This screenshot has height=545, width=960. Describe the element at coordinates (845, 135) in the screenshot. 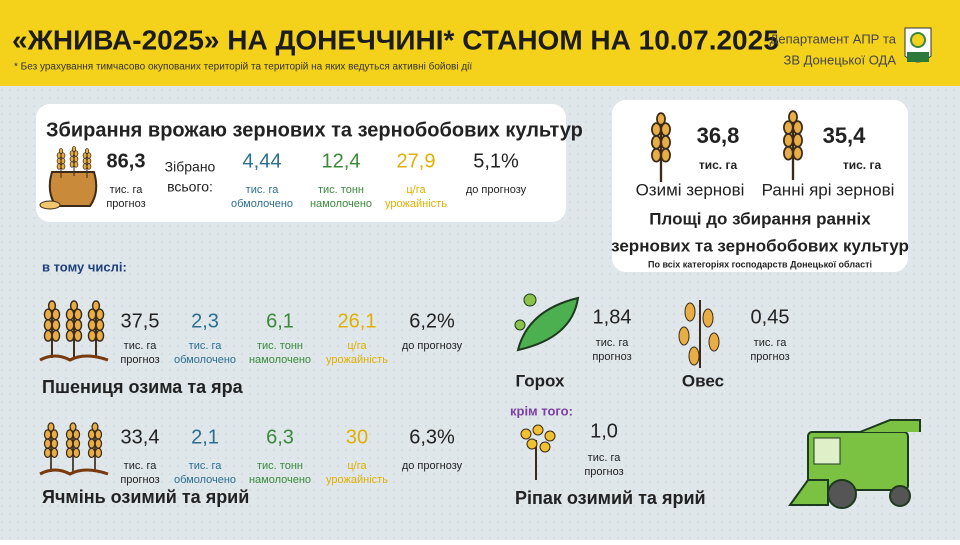

I see `area-value: 35,4` at that location.